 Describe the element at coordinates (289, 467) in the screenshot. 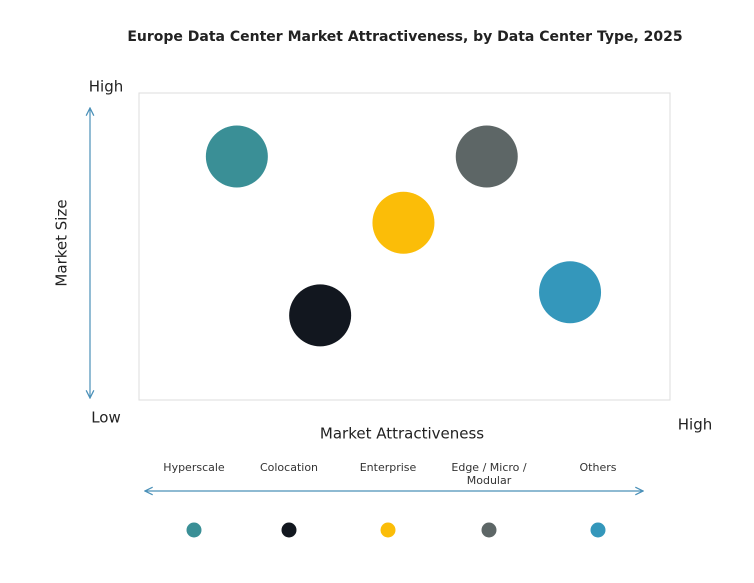

I see `legend-label: Colocation` at that location.